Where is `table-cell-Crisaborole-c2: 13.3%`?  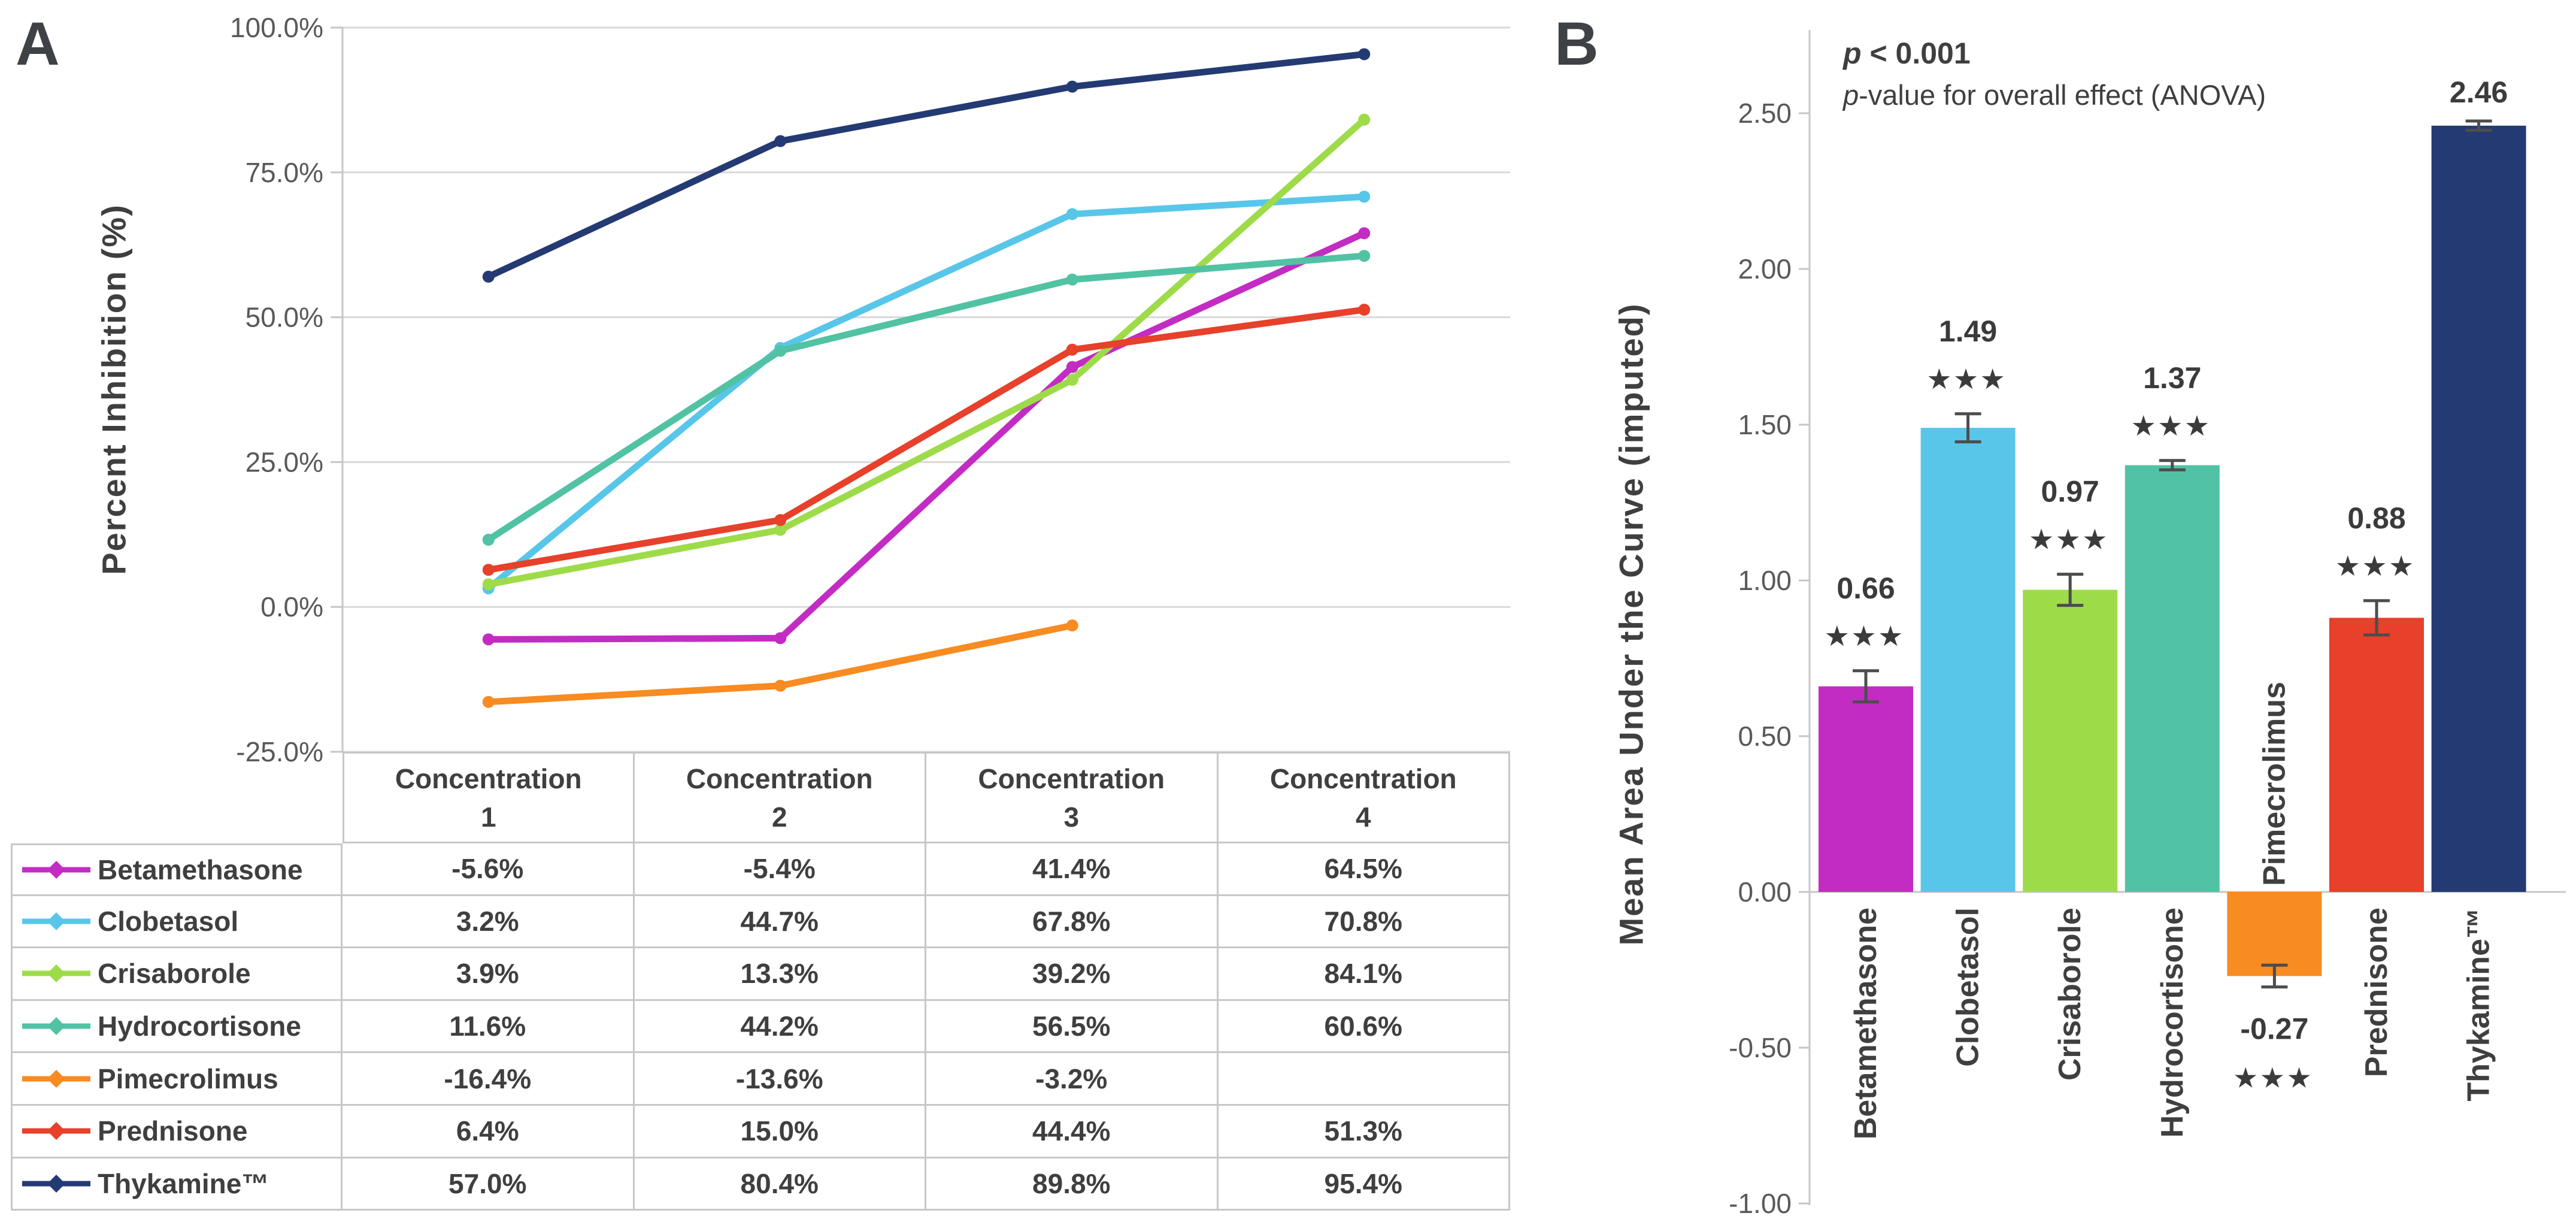 table-cell-Crisaborole-c2: 13.3% is located at coordinates (780, 974).